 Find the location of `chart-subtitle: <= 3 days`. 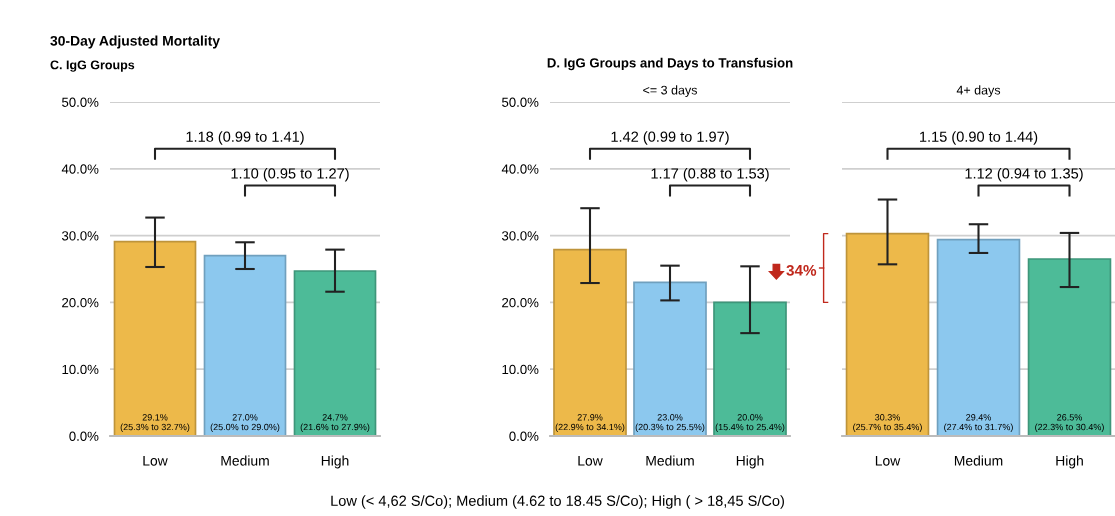

chart-subtitle: <= 3 days is located at coordinates (670, 91).